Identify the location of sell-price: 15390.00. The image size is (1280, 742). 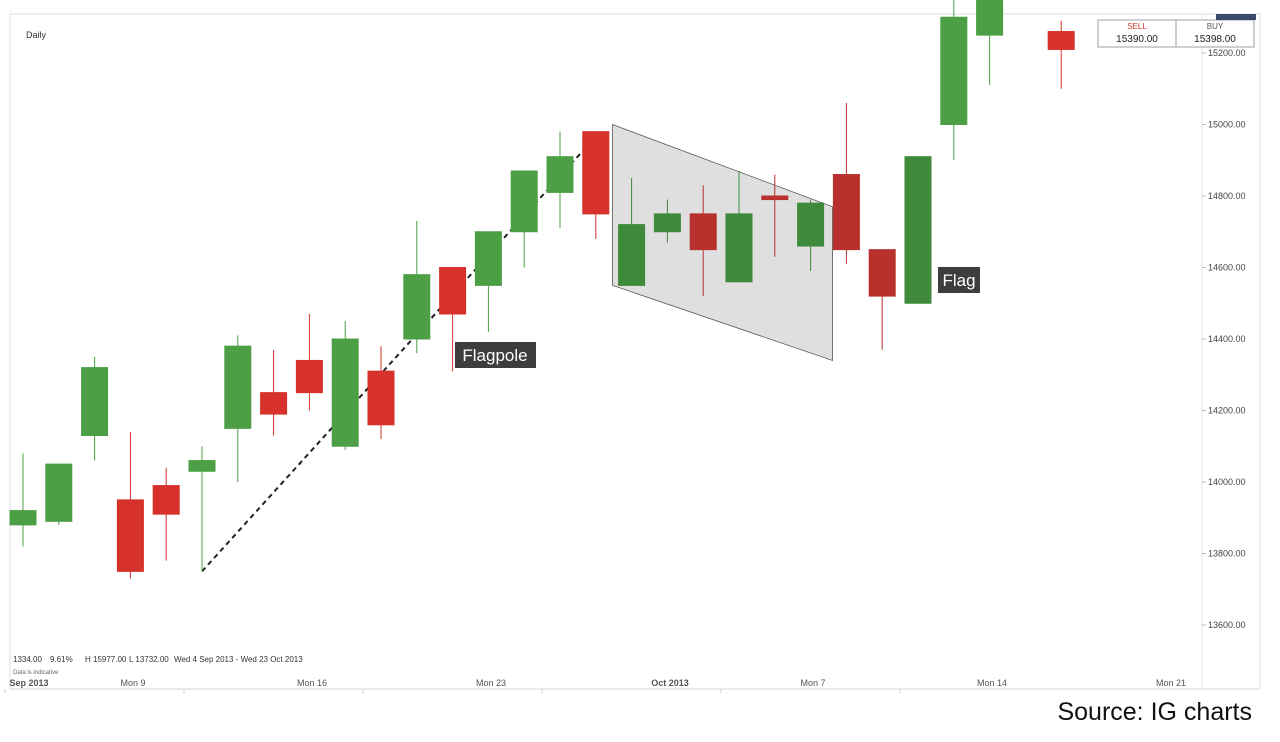
(1137, 39).